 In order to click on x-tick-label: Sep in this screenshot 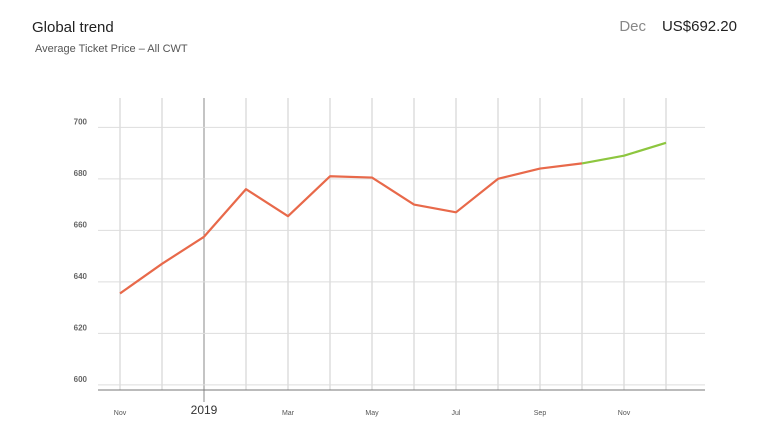, I will do `click(540, 413)`.